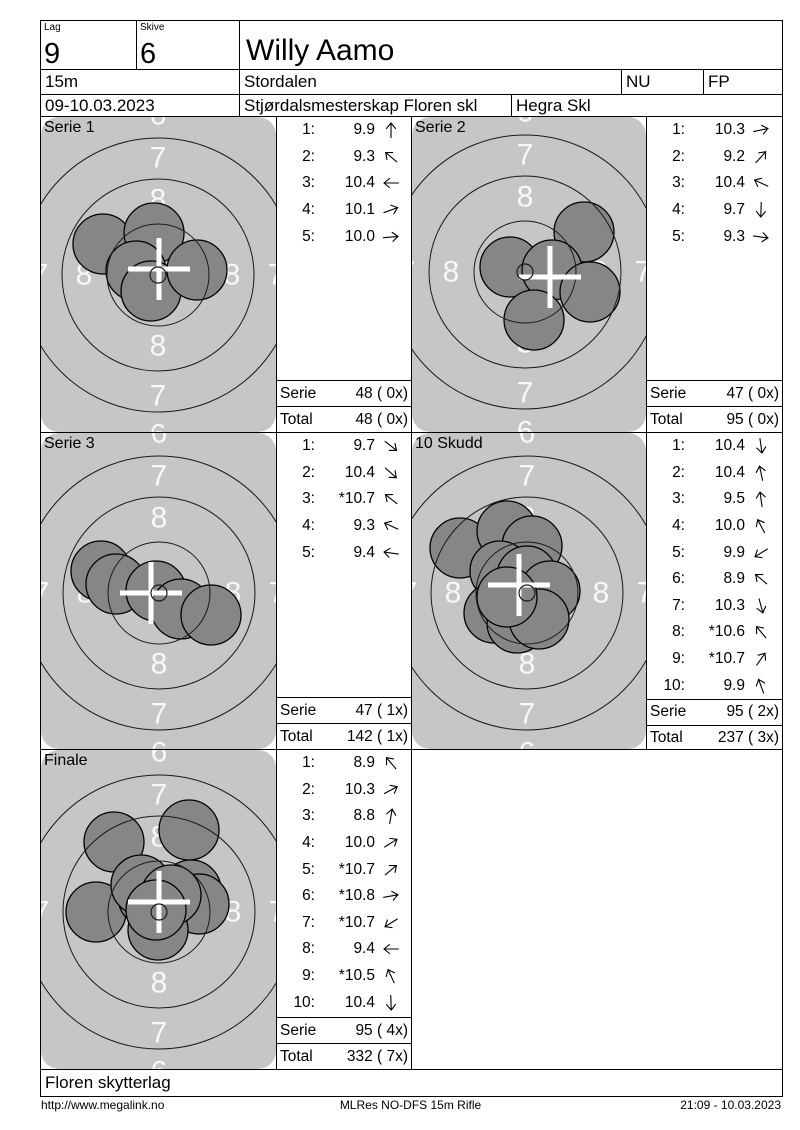  I want to click on total-sum-row-value: 48 ( 0x), so click(381, 419).